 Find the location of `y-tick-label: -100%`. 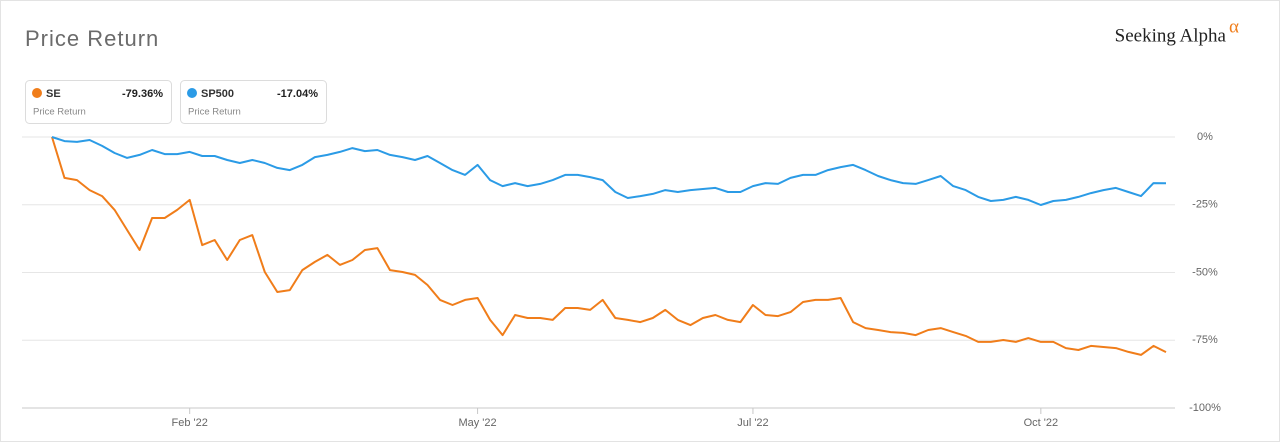

y-tick-label: -100% is located at coordinates (1205, 408).